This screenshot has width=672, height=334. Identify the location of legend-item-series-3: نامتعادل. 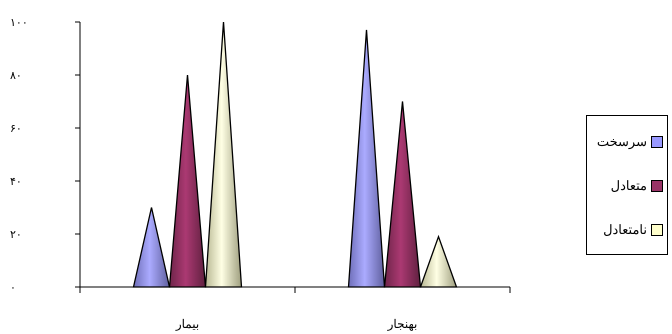
(633, 230).